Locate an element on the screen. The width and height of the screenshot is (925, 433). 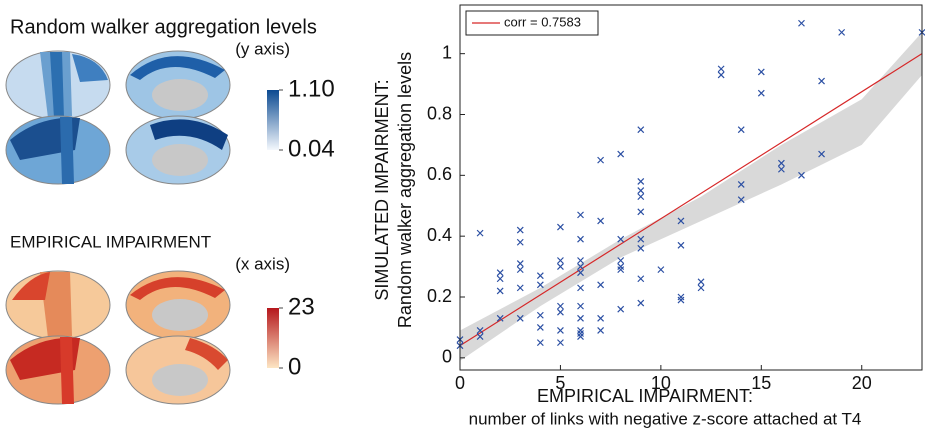
y-axis-label: Random walker aggregation levels is located at coordinates (405, 190).